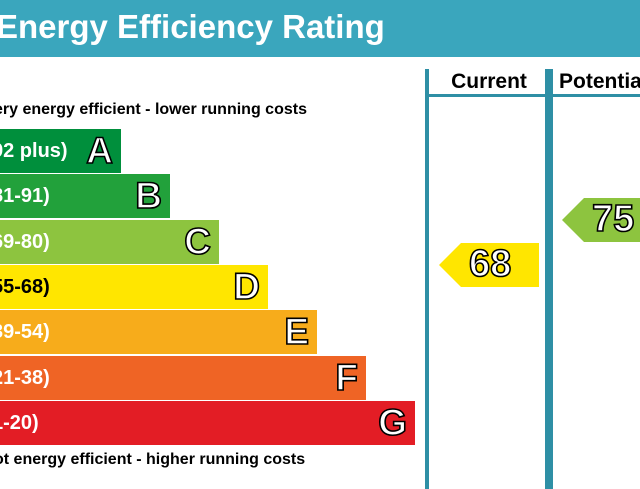 The width and height of the screenshot is (640, 489). What do you see at coordinates (109, 241) in the screenshot?
I see `rating-band-c: 69-80) C` at bounding box center [109, 241].